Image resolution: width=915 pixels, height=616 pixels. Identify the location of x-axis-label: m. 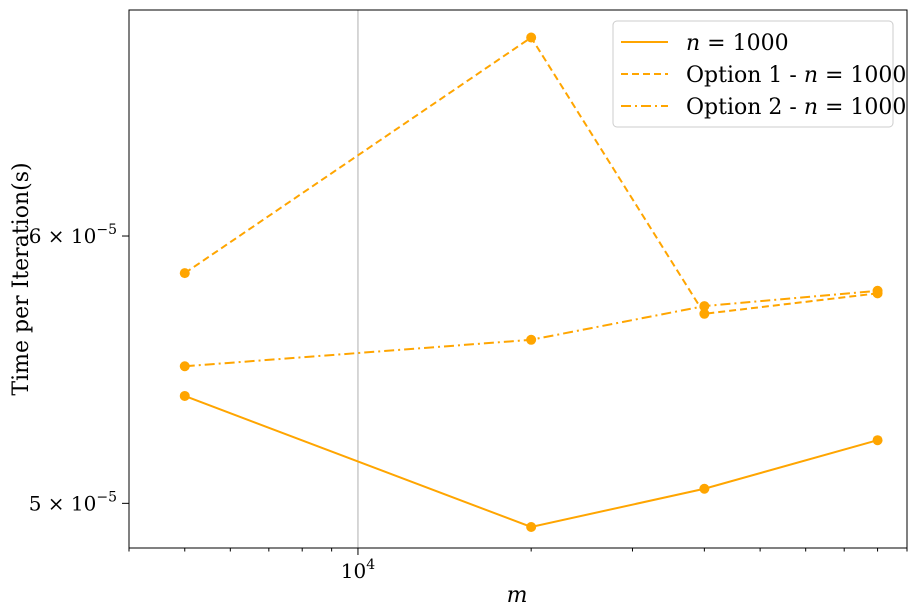
(517, 595).